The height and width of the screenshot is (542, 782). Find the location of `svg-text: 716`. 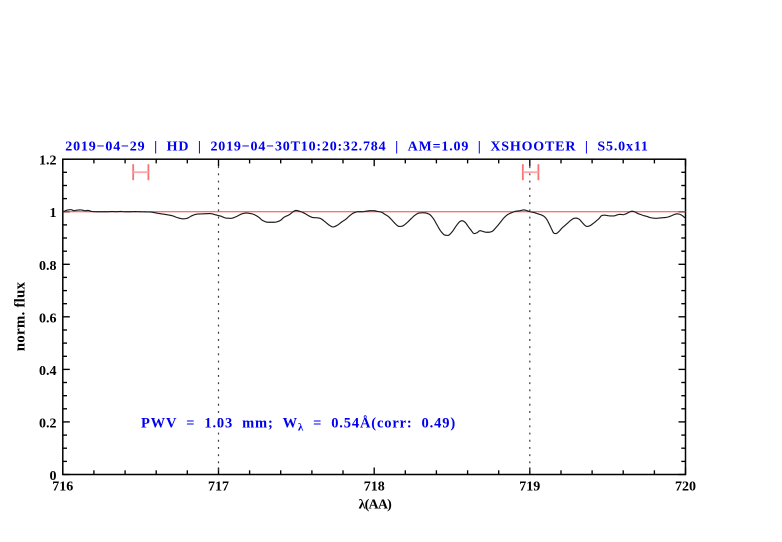

svg-text: 716 is located at coordinates (62, 487).